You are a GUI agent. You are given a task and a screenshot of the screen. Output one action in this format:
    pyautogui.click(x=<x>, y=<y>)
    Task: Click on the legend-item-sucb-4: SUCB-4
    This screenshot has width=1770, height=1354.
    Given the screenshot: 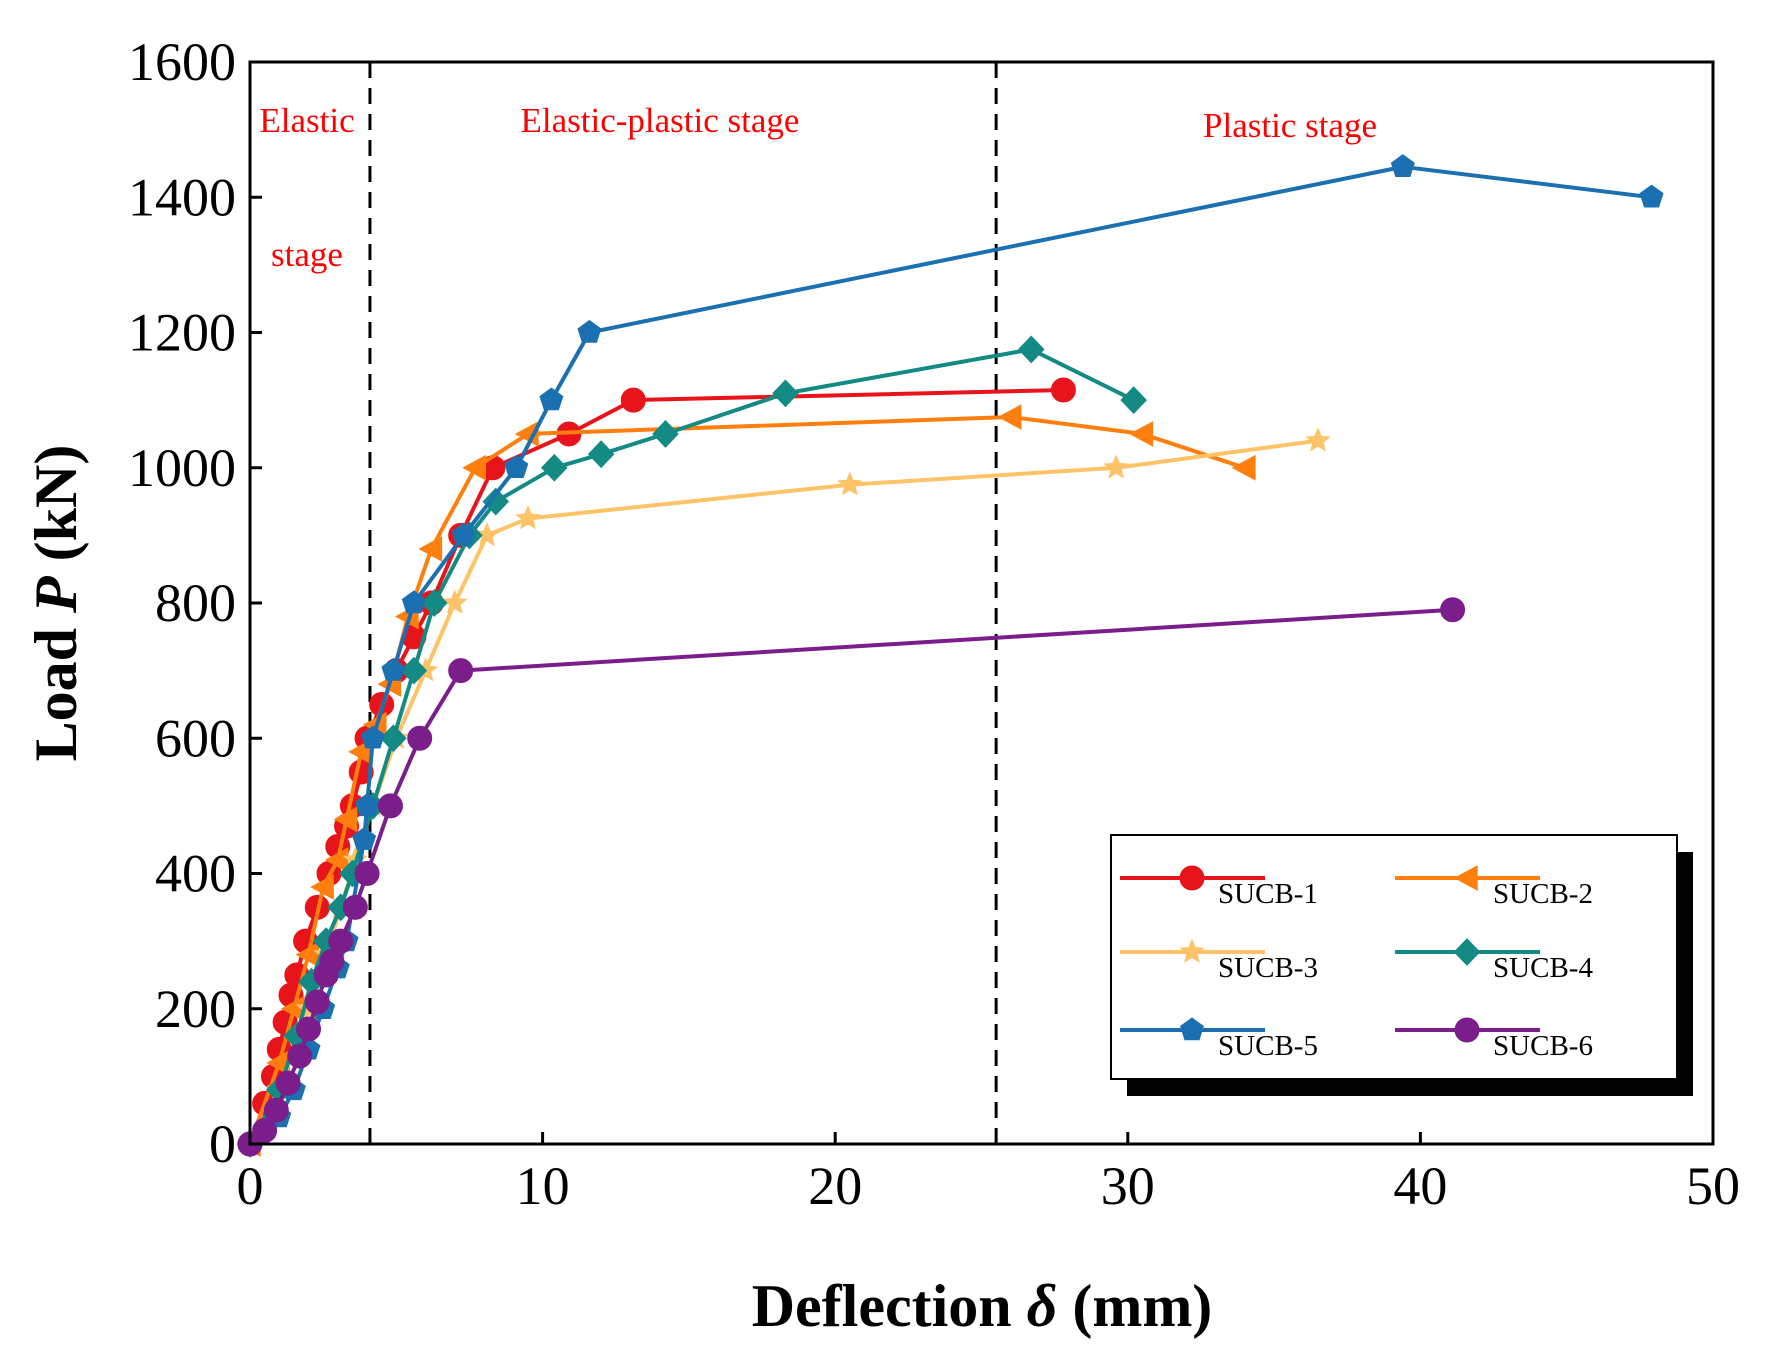 What is the action you would take?
    pyautogui.click(x=1494, y=961)
    